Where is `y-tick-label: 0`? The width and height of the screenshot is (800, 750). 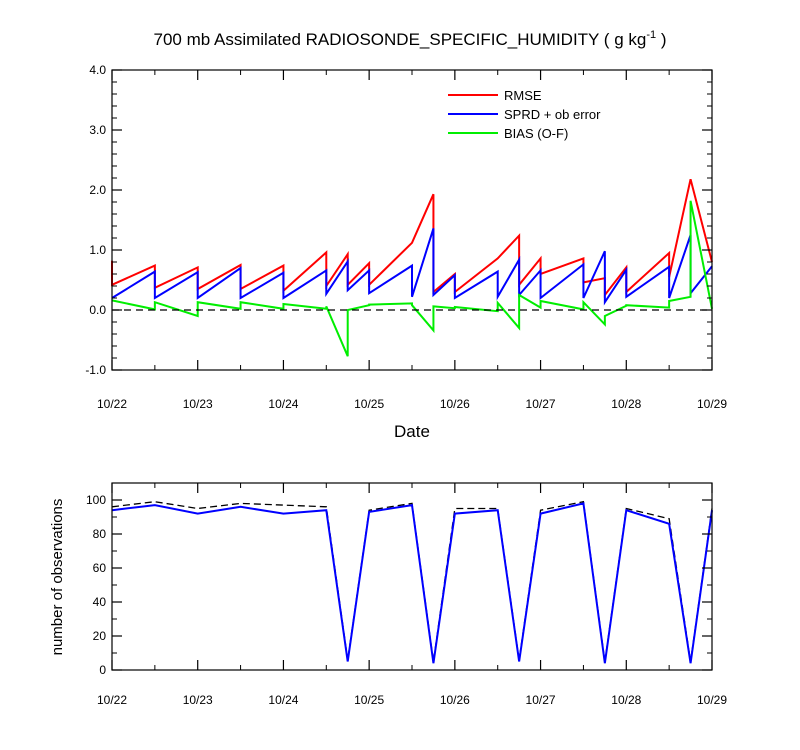
y-tick-label: 0 is located at coordinates (102, 670).